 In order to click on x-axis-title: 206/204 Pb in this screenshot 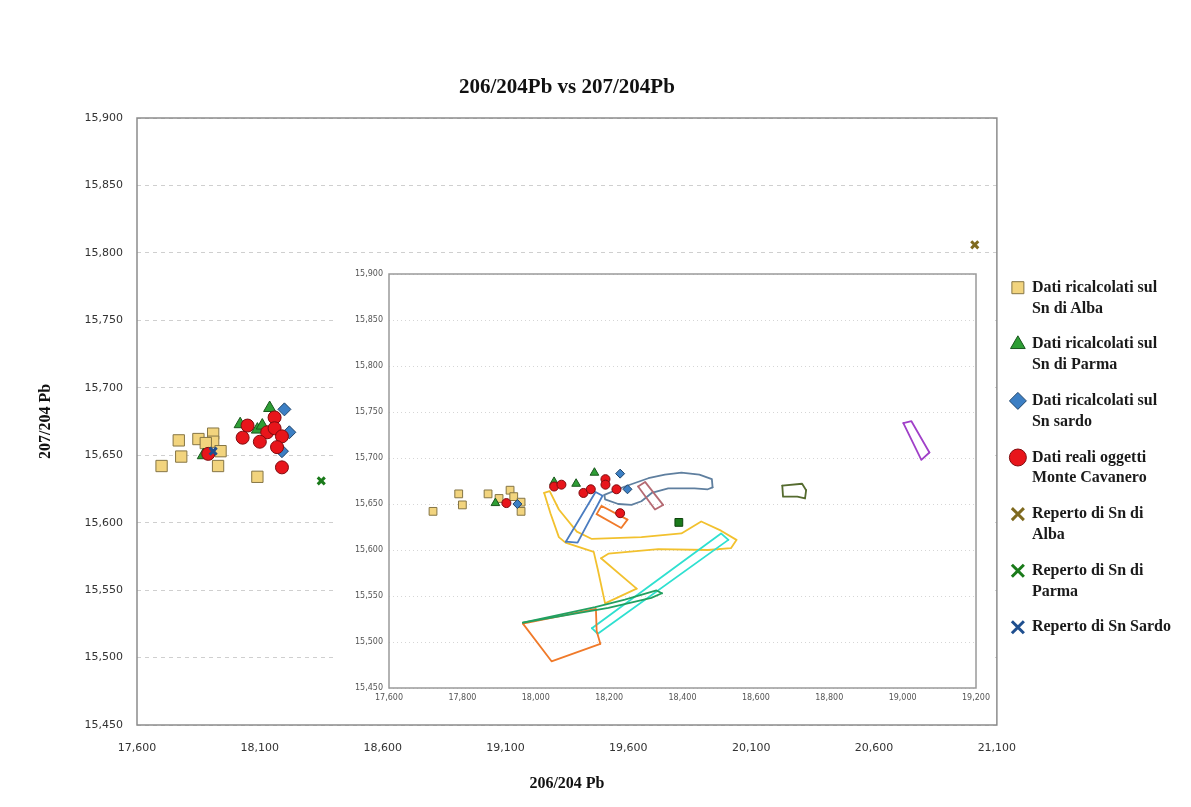, I will do `click(567, 782)`.